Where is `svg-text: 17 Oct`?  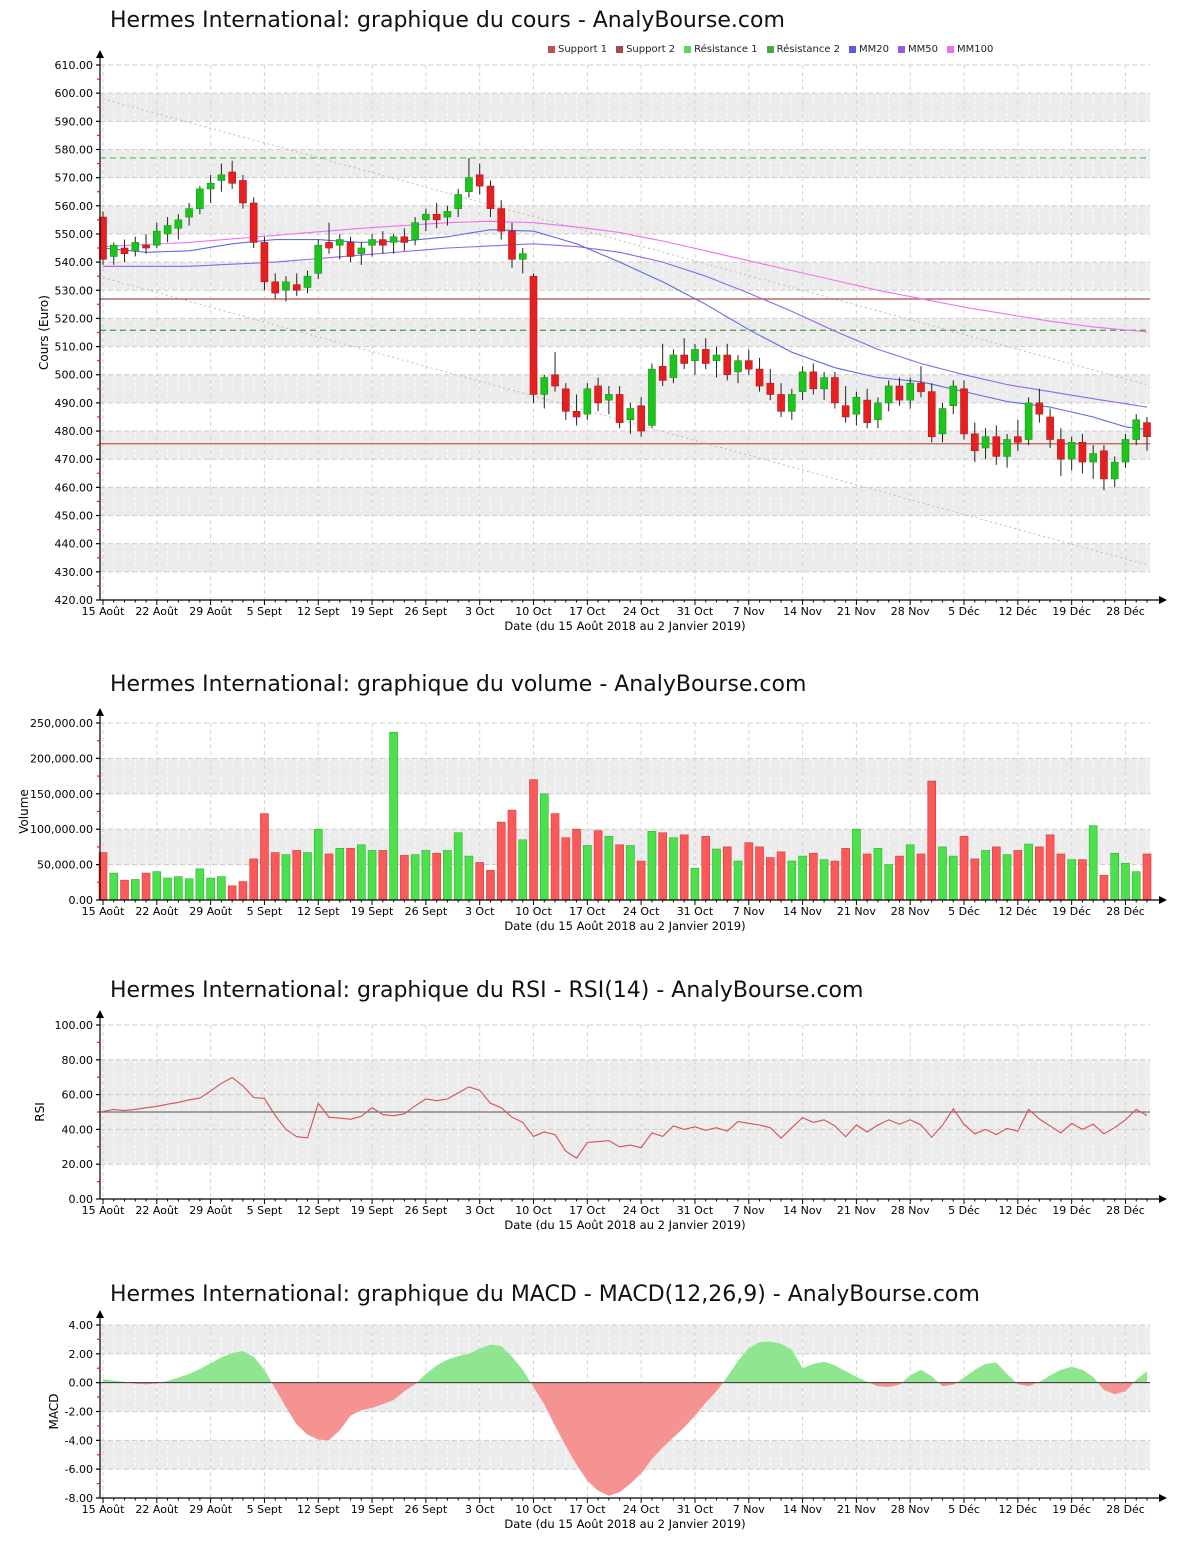 svg-text: 17 Oct is located at coordinates (587, 1509).